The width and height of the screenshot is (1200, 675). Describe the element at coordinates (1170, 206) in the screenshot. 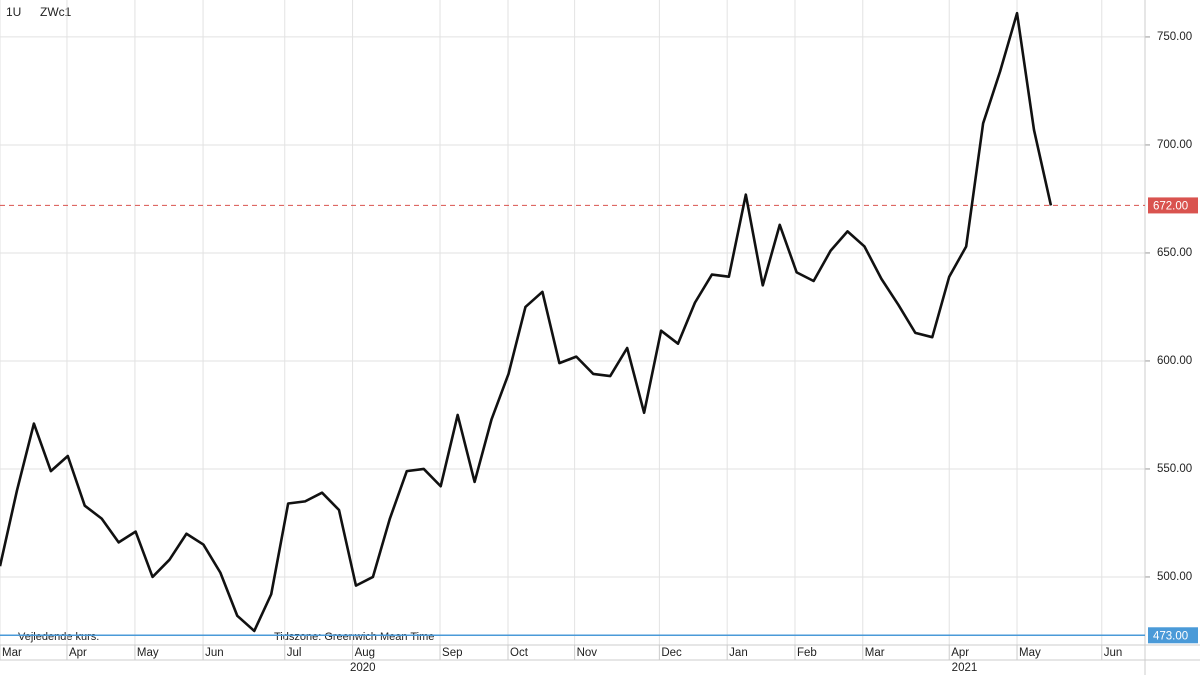

I see `reference-label: 672.00` at that location.